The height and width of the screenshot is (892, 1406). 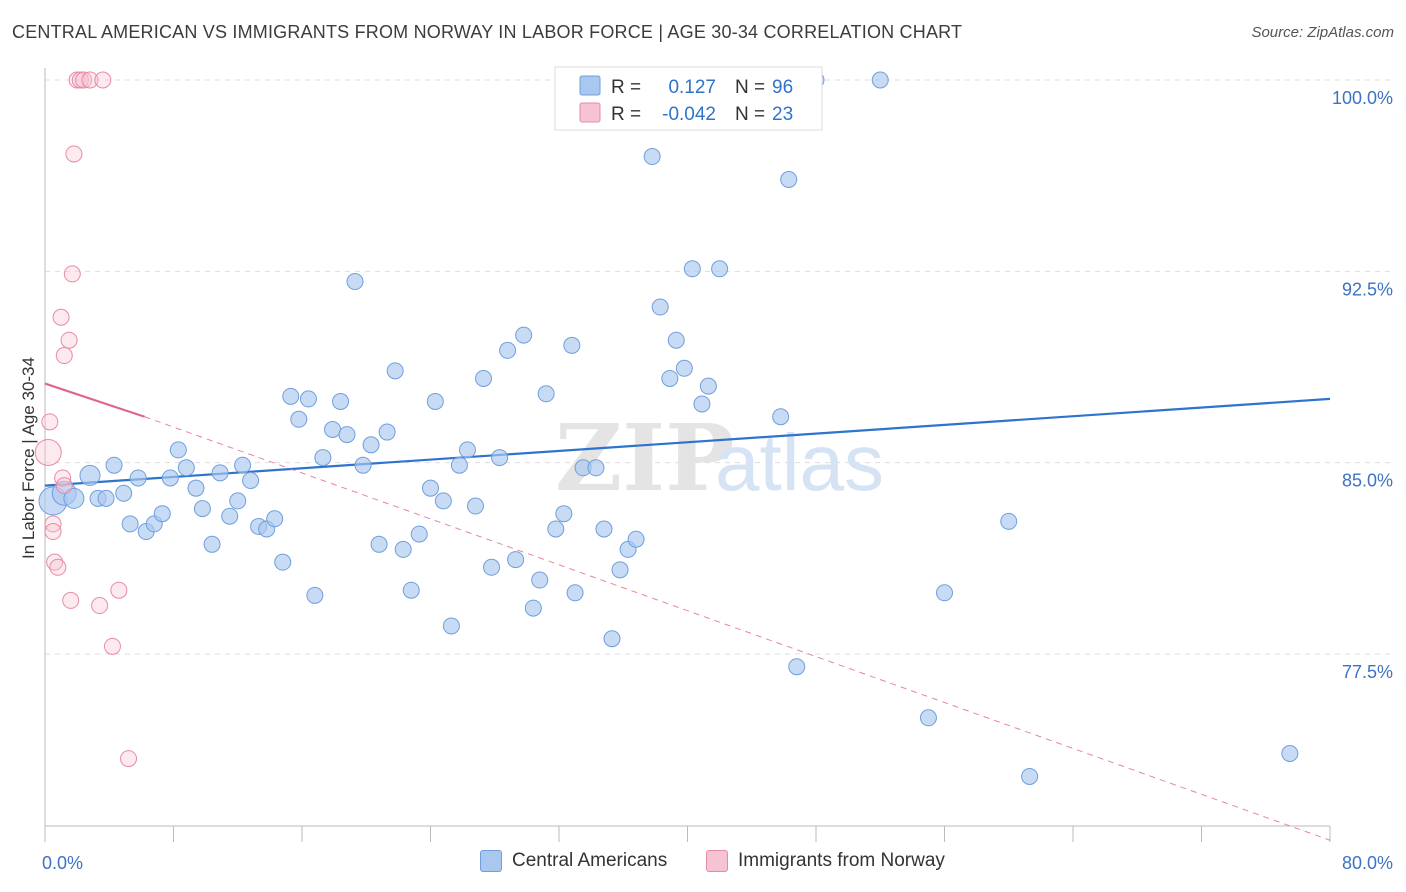 What do you see at coordinates (1367, 672) in the screenshot?
I see `y-tick-label: 77.5%` at bounding box center [1367, 672].